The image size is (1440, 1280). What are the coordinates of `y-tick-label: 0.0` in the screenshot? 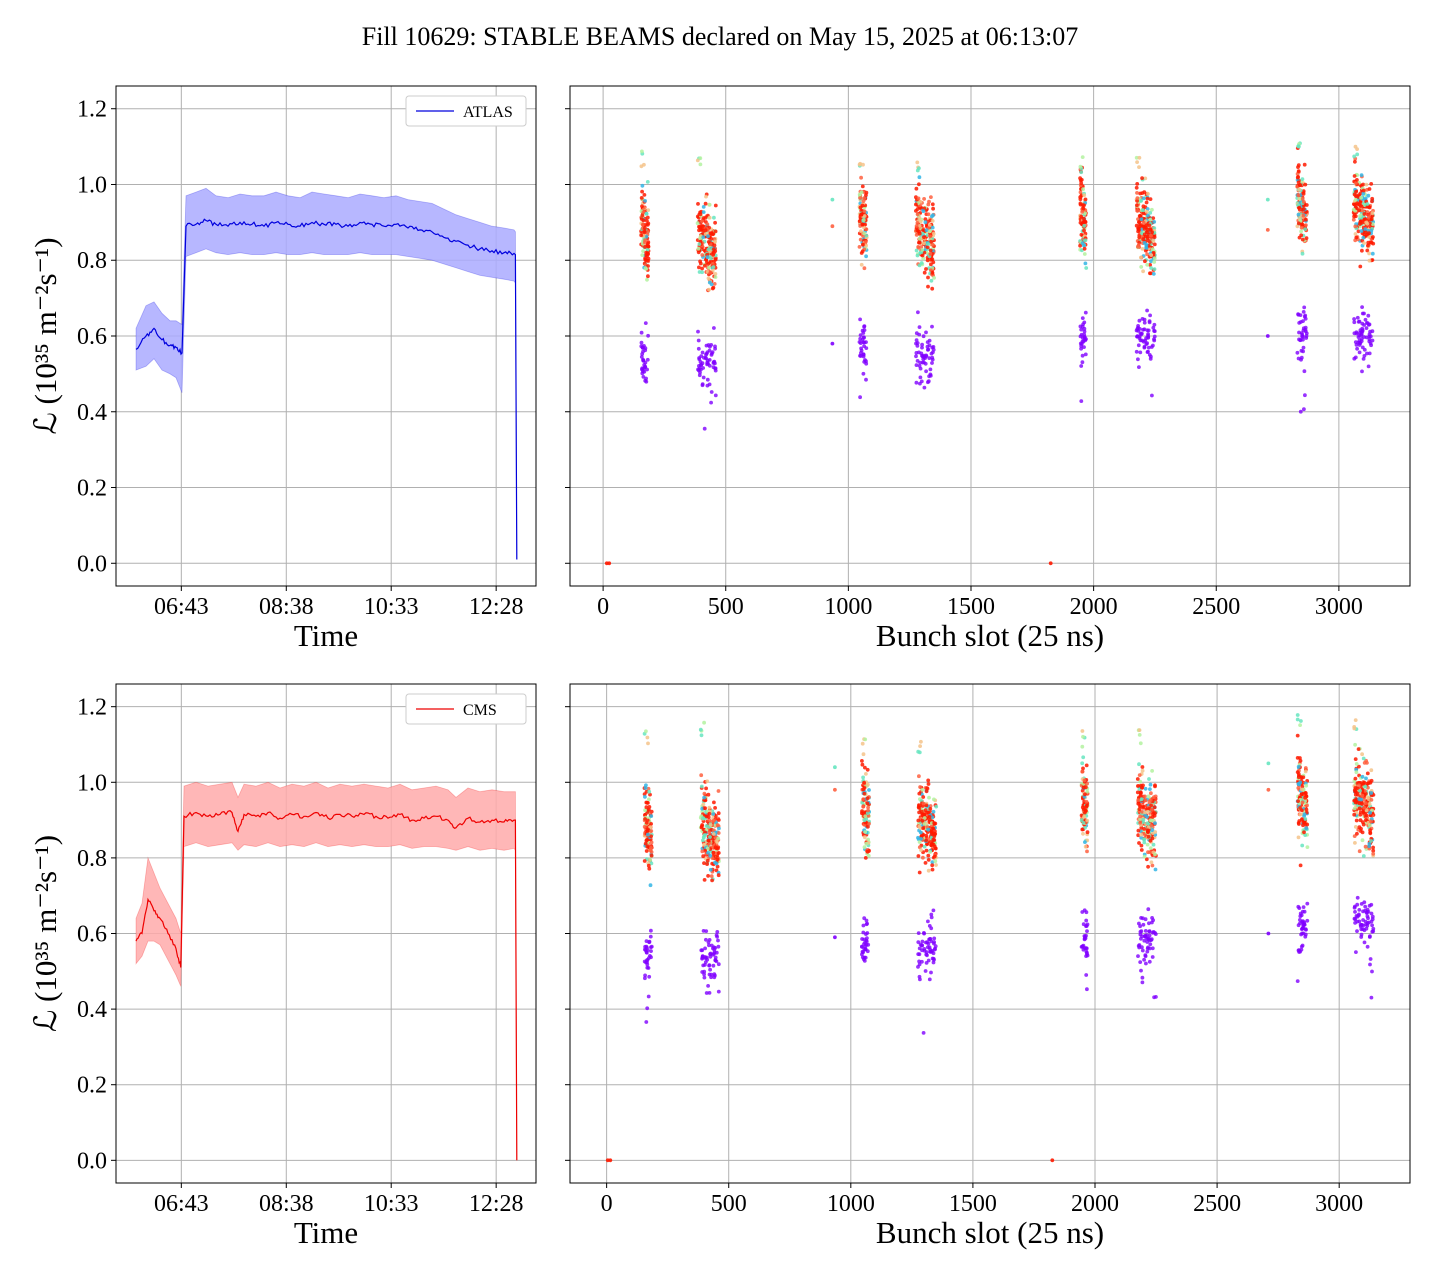 It's located at (92, 564).